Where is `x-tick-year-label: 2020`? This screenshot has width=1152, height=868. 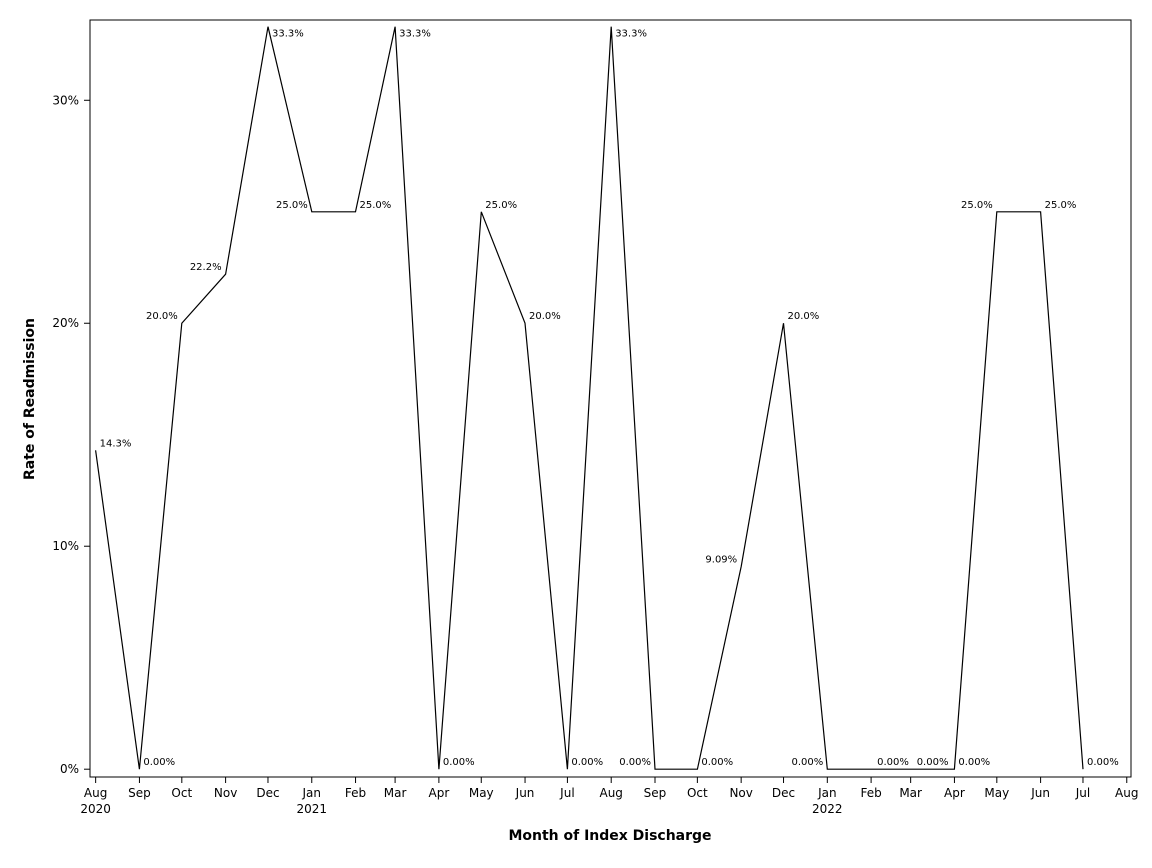 x-tick-year-label: 2020 is located at coordinates (95, 809).